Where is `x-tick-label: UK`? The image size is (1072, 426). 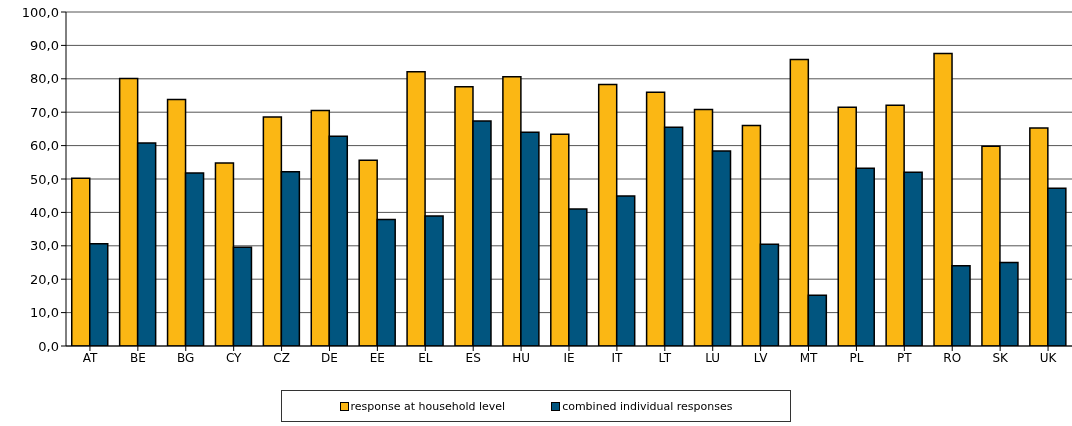
x-tick-label: UK is located at coordinates (1048, 357).